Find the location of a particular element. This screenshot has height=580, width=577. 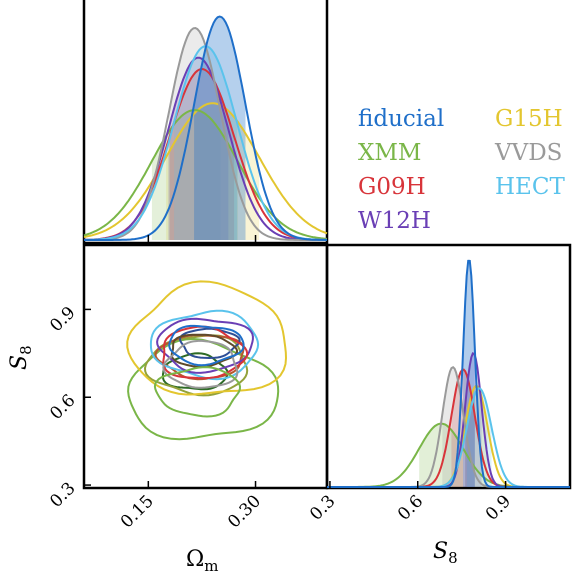

contour-68-g09h is located at coordinates (205, 352).